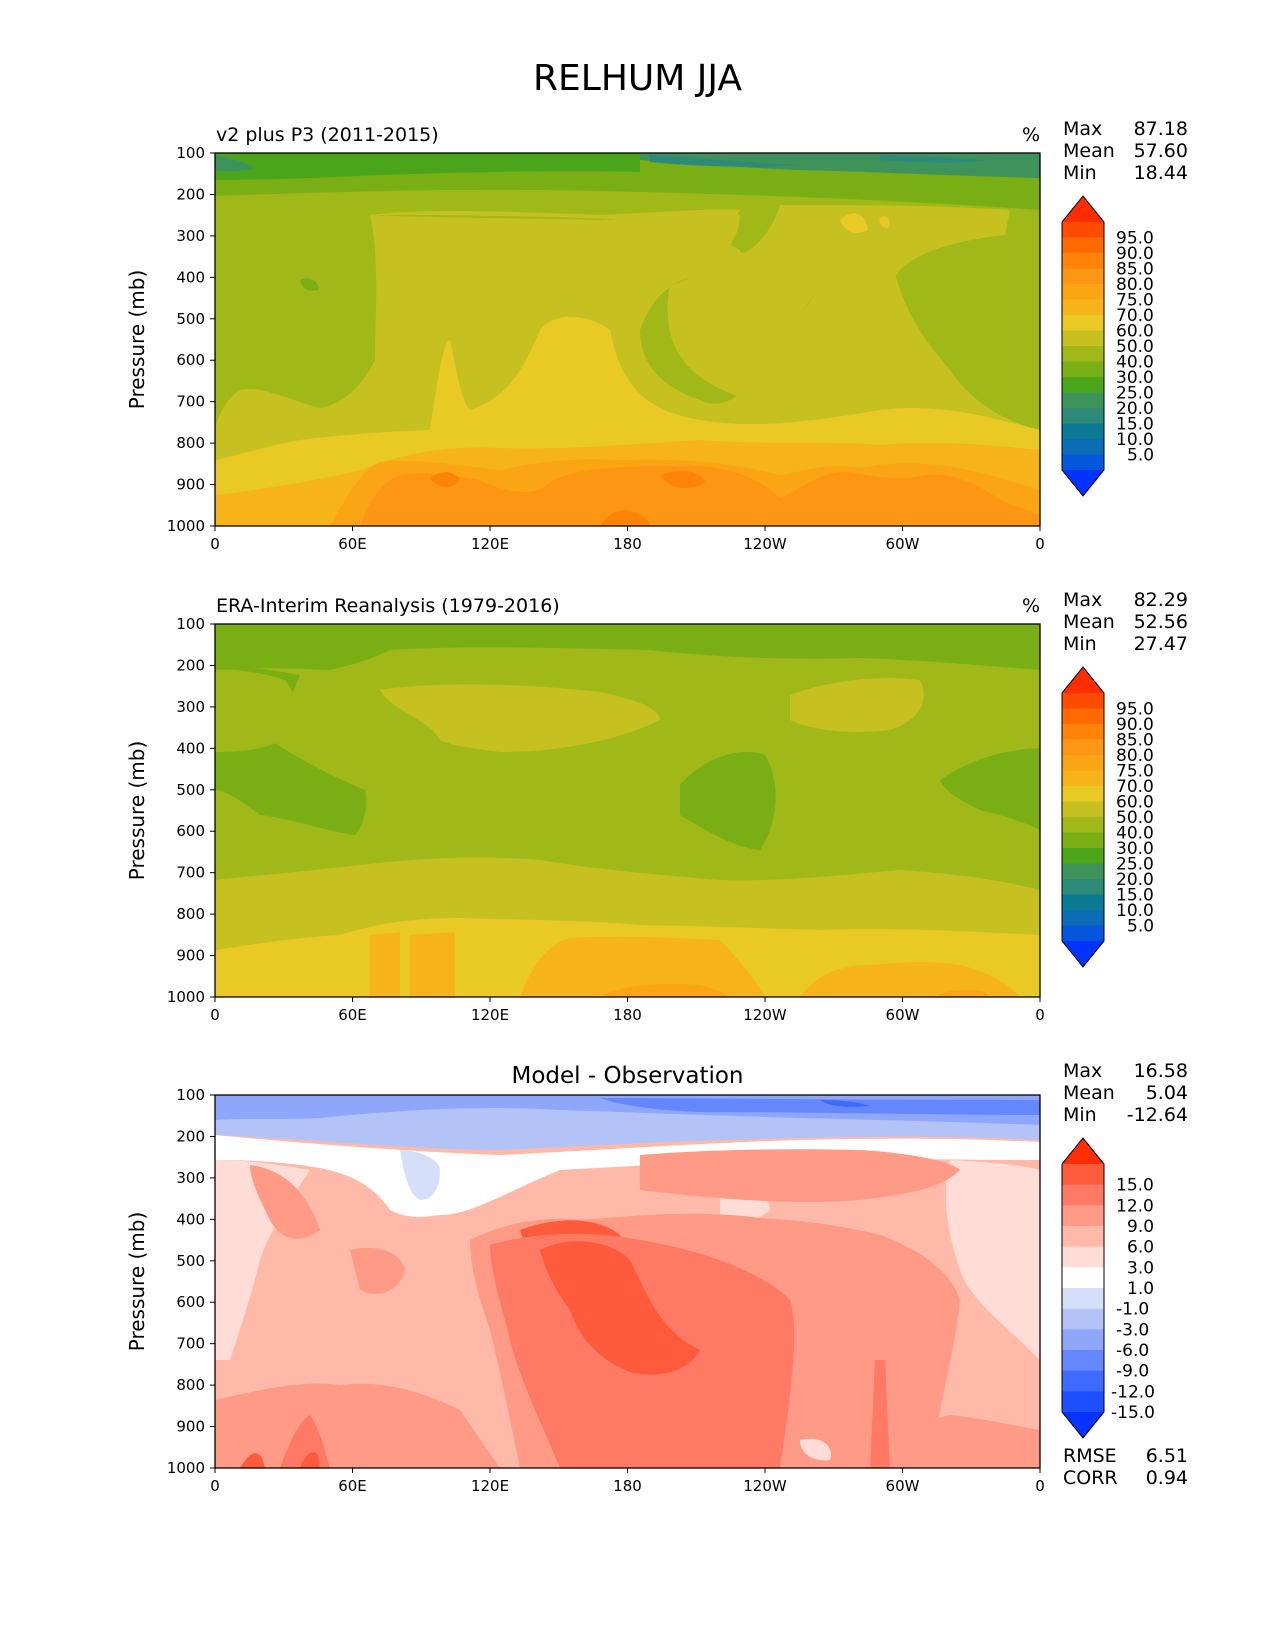 The width and height of the screenshot is (1275, 1650). Describe the element at coordinates (1135, 347) in the screenshot. I see `colorbar-tick-label: 50.0` at that location.